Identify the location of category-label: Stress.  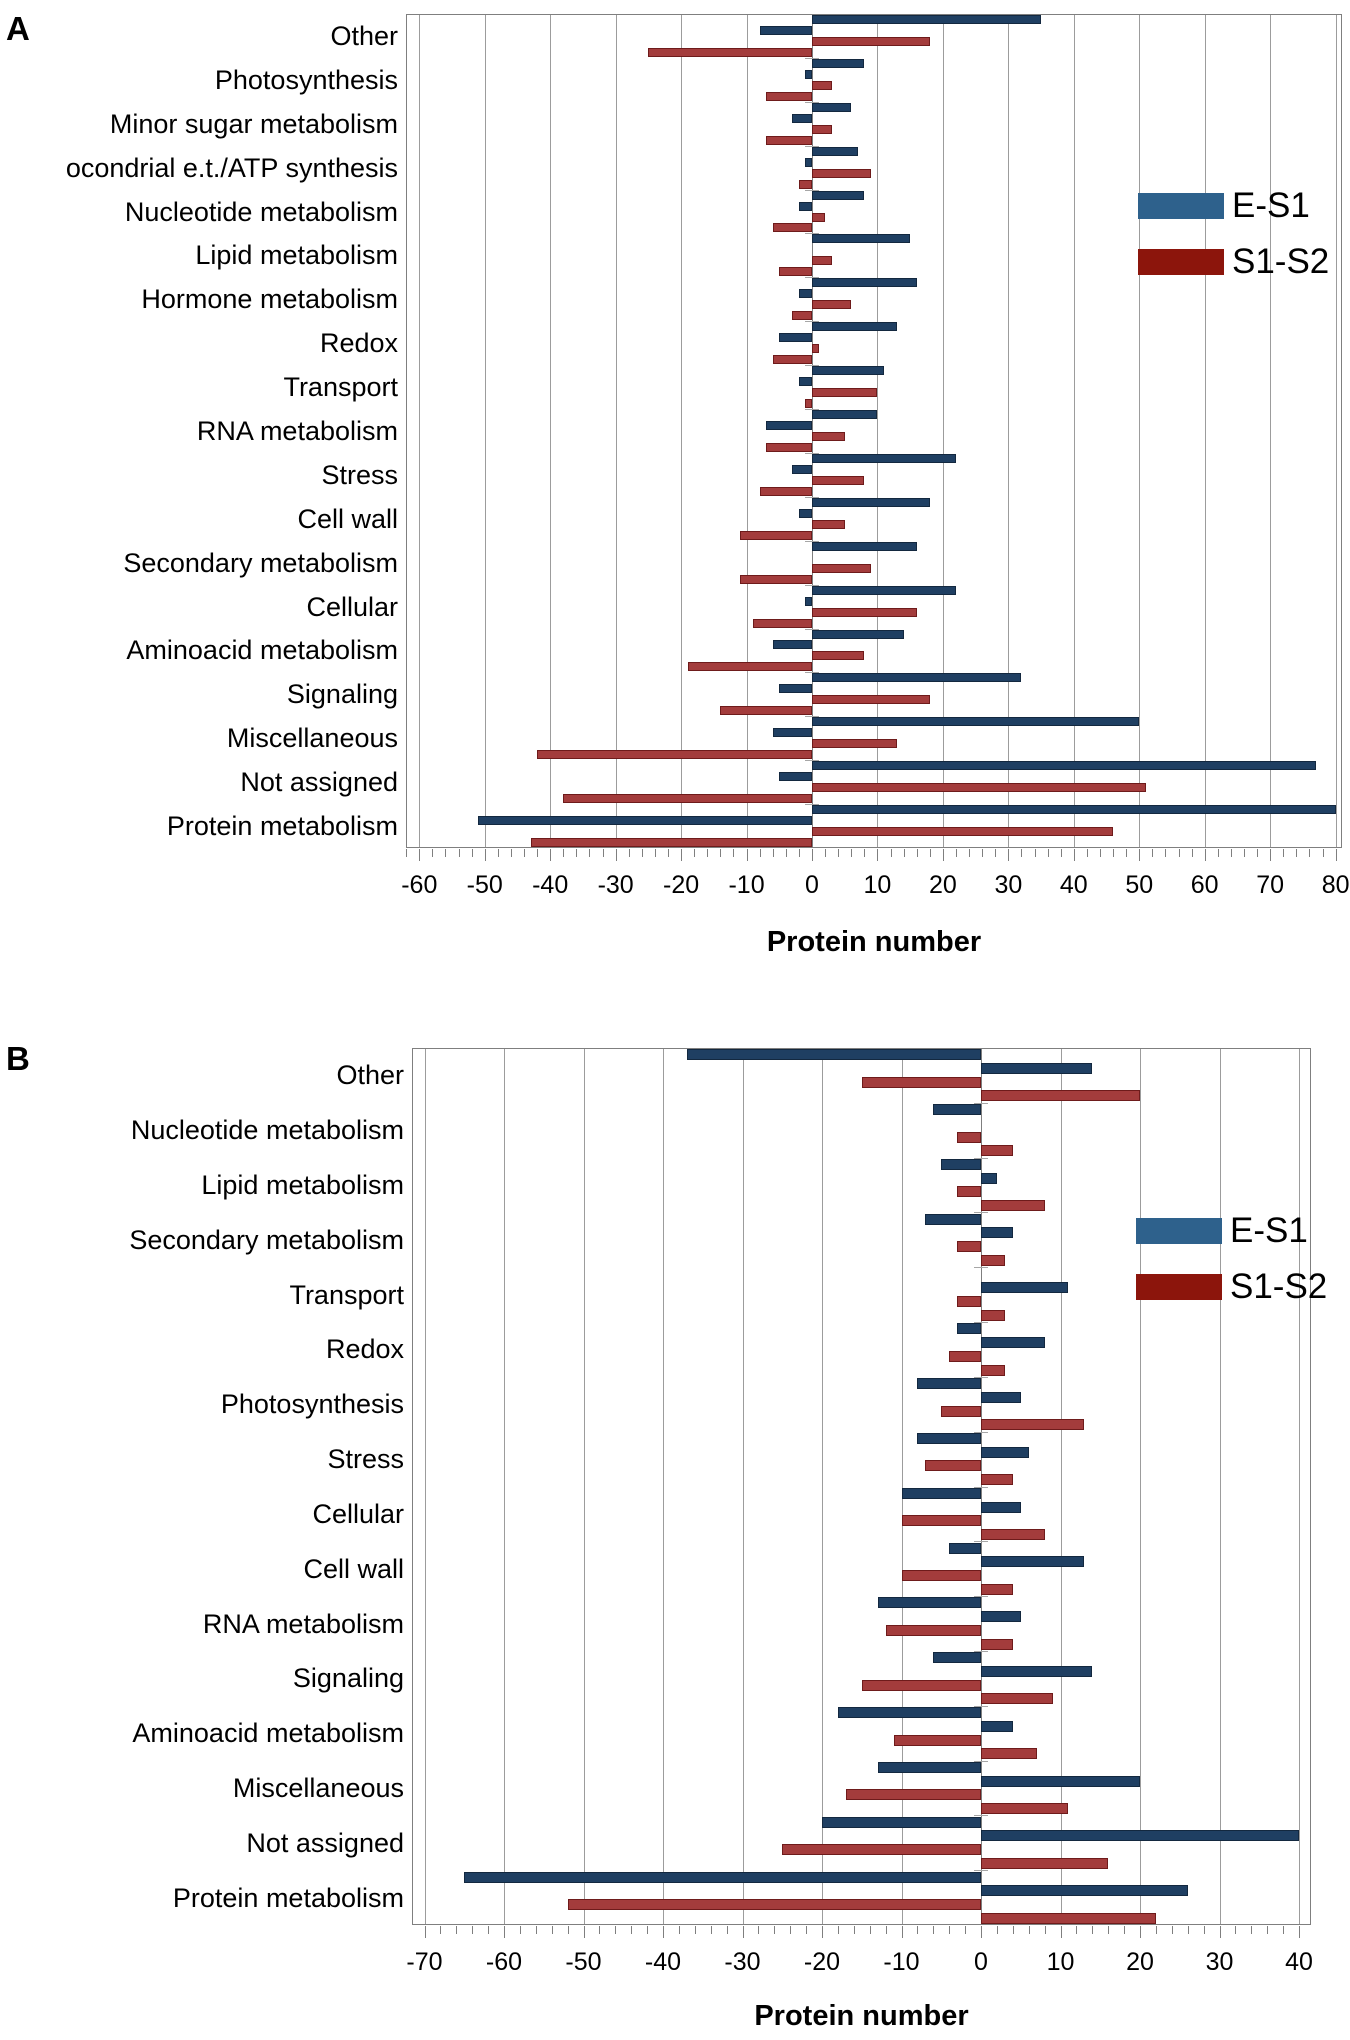
(365, 1459).